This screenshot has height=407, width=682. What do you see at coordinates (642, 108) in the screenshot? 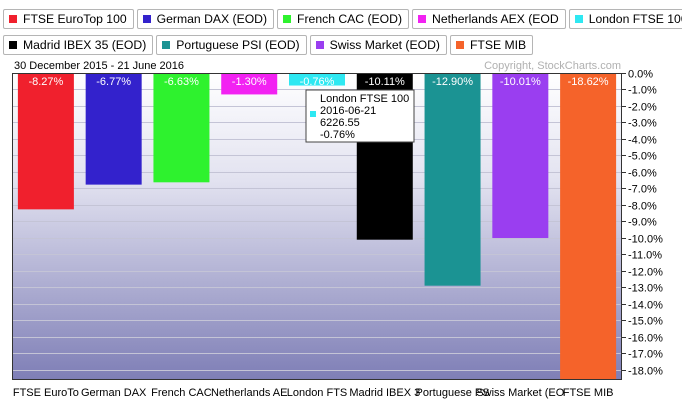
I see `y-tick-label: -2.0%` at bounding box center [642, 108].